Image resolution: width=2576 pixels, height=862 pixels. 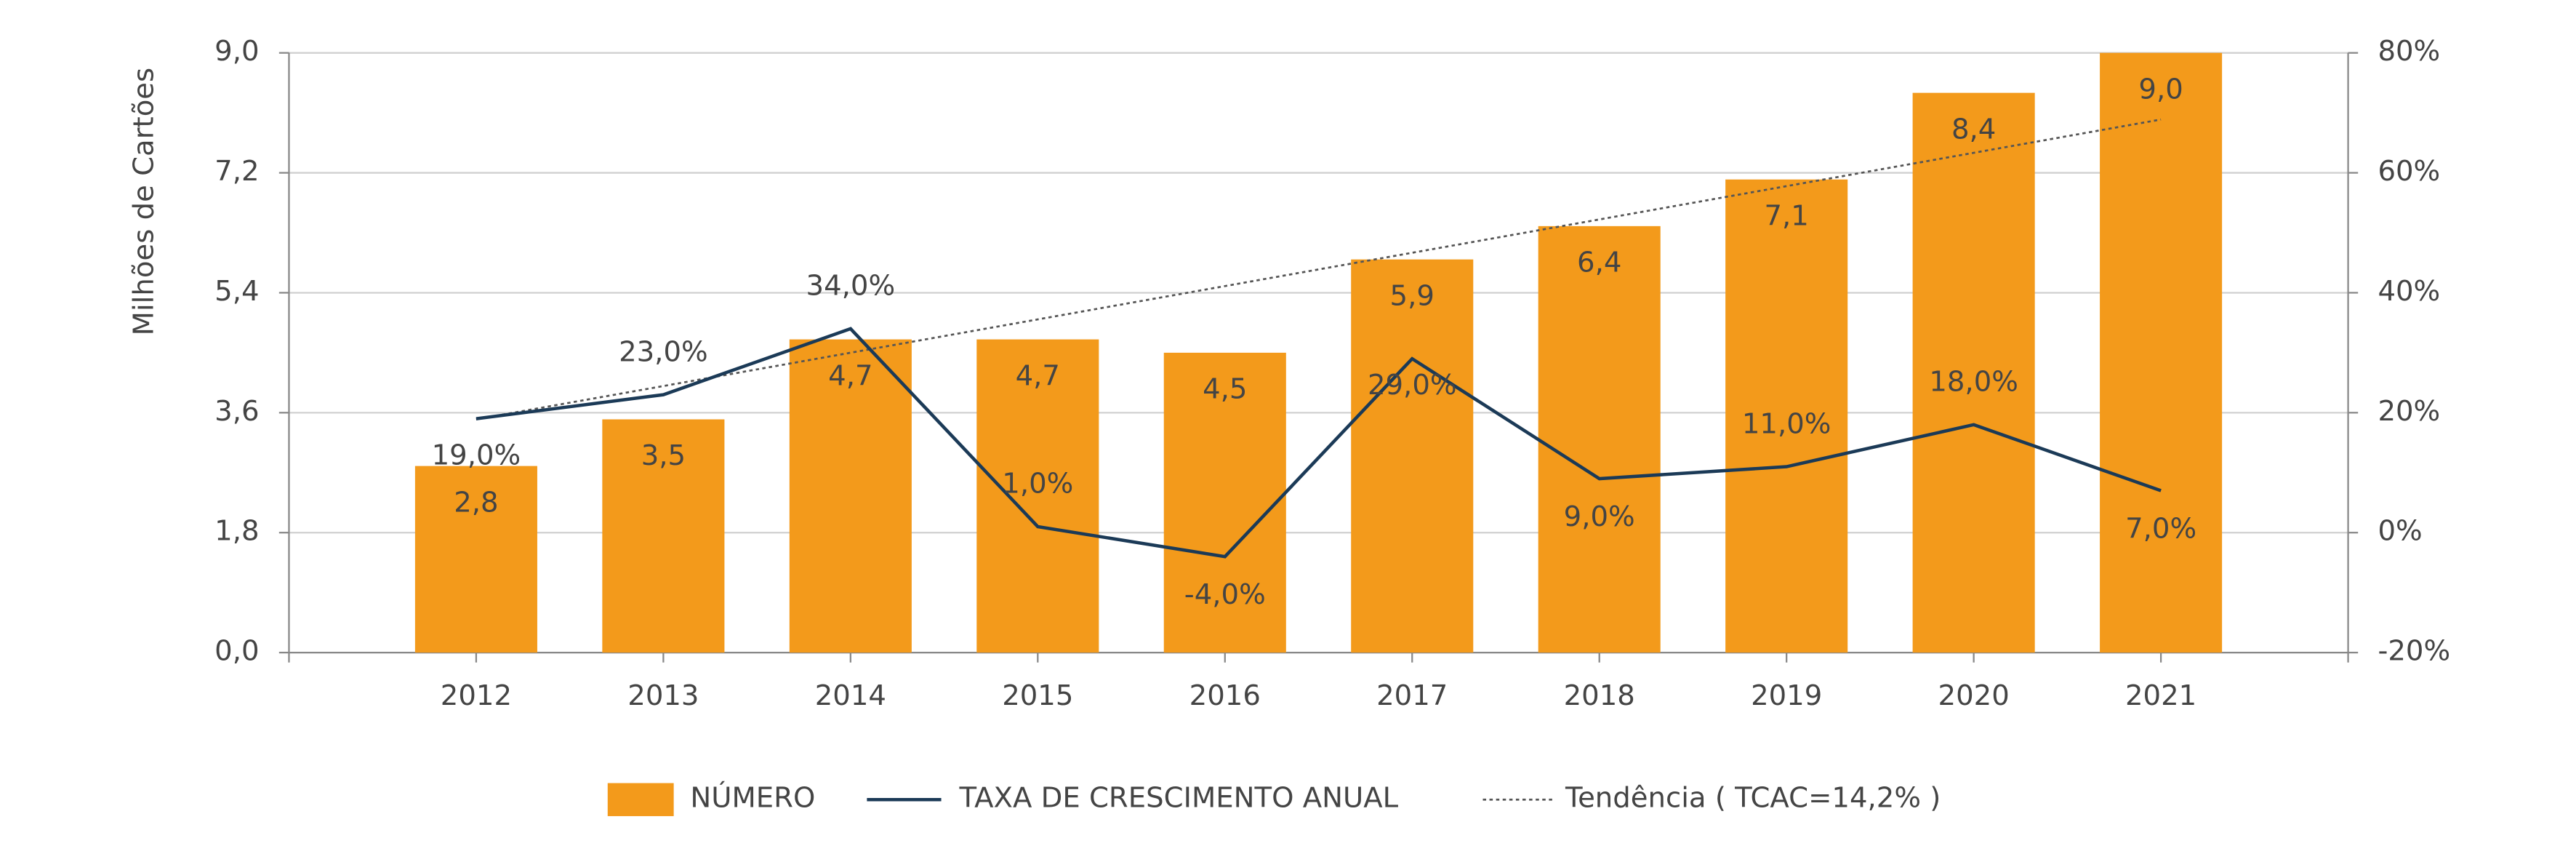 What do you see at coordinates (236, 171) in the screenshot?
I see `y-tick-label: 7,2` at bounding box center [236, 171].